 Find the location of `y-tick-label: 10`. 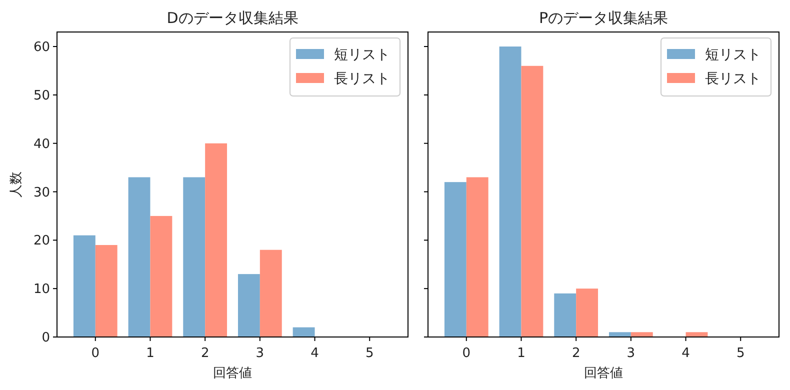

y-tick-label: 10 is located at coordinates (41, 290).